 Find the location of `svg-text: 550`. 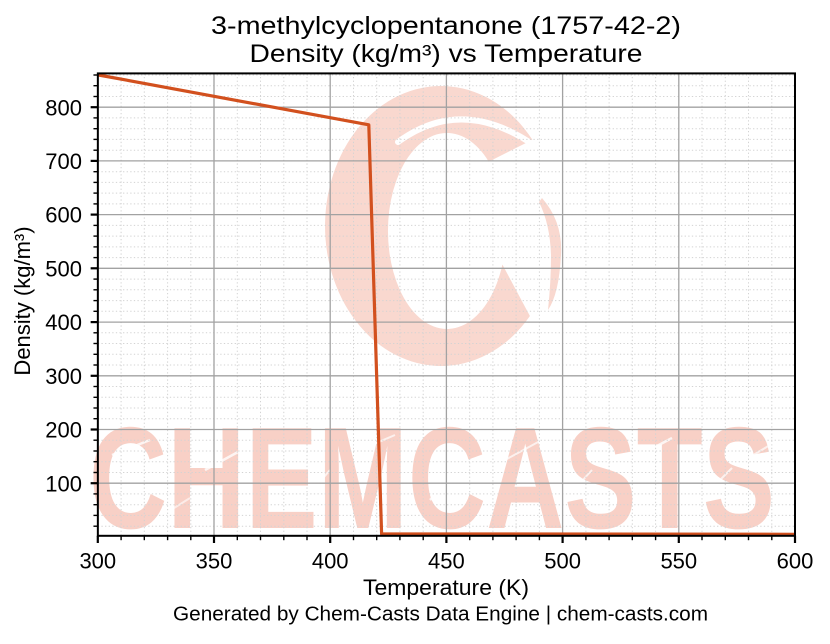

svg-text: 550 is located at coordinates (678, 561).